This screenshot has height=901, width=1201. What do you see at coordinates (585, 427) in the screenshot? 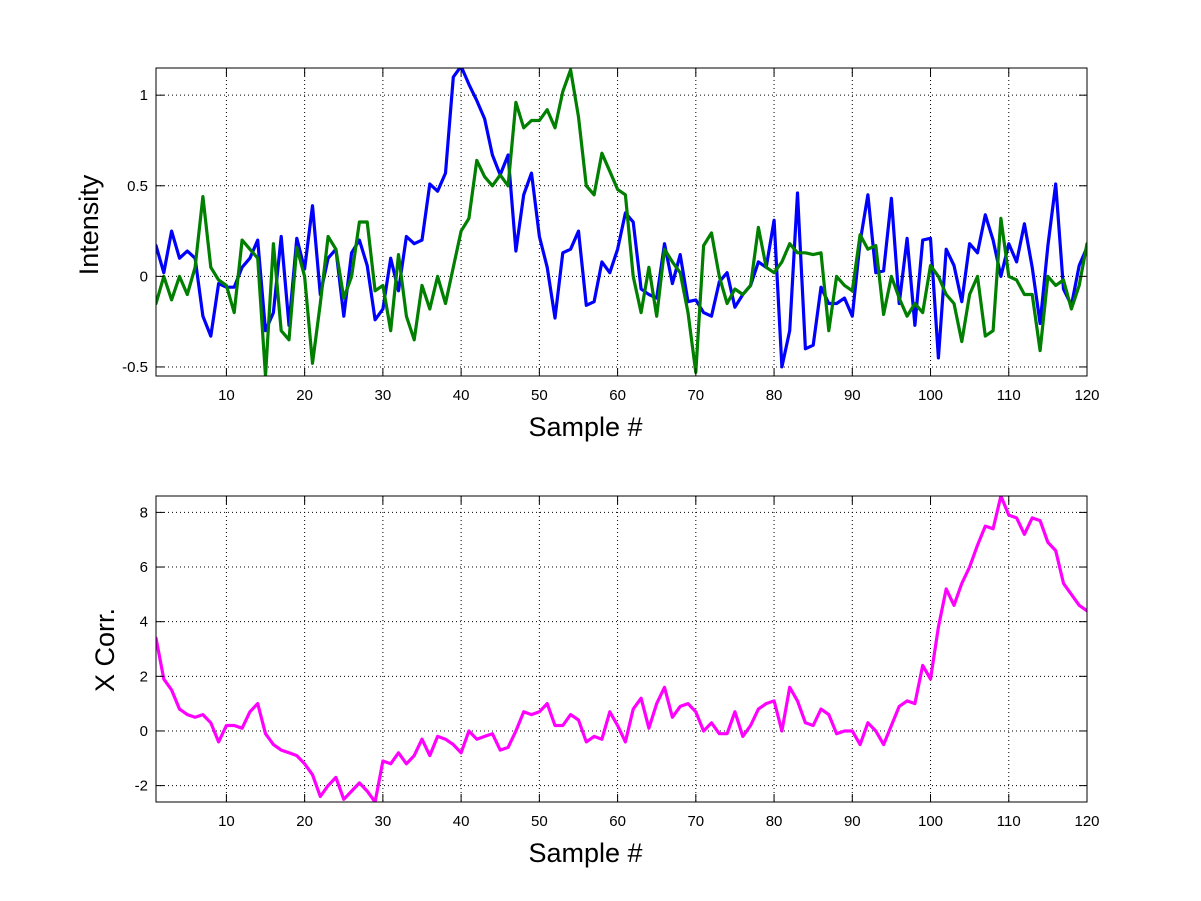
I see `intensity-xaxis-label: Sample #` at bounding box center [585, 427].